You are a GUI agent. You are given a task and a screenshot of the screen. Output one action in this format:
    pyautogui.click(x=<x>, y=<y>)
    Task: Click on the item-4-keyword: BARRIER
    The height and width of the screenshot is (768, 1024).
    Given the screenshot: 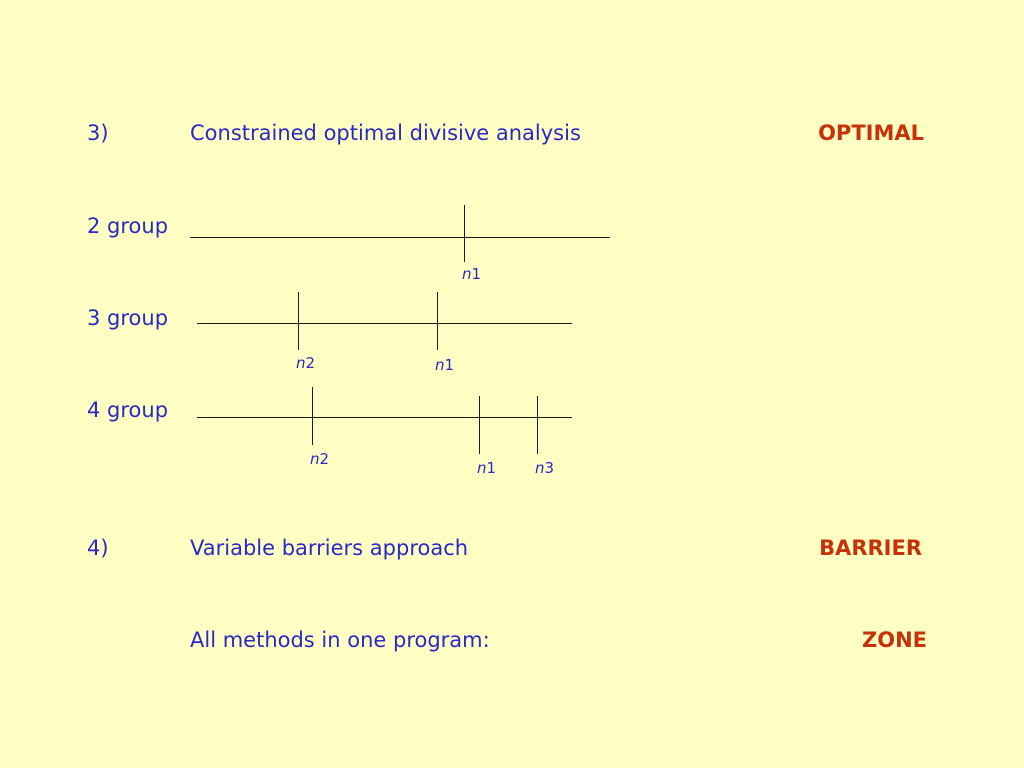 What is the action you would take?
    pyautogui.click(x=870, y=548)
    